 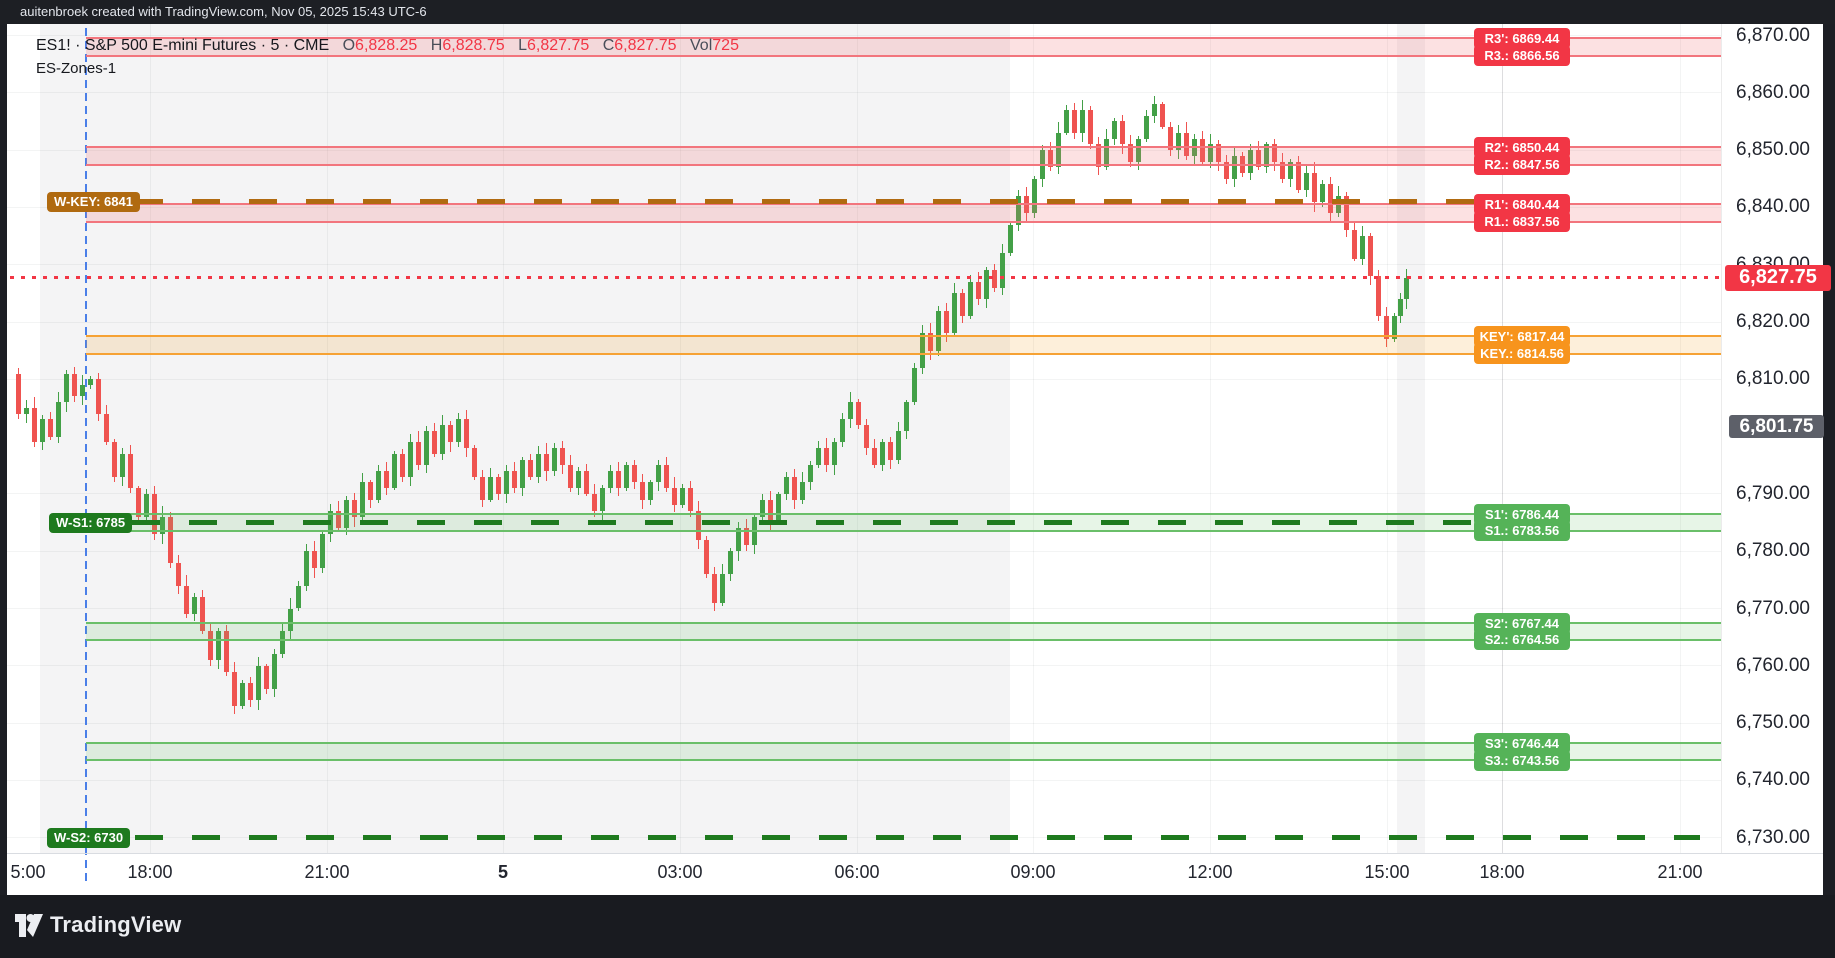 I want to click on session-shading-band, so click(x=1411, y=438).